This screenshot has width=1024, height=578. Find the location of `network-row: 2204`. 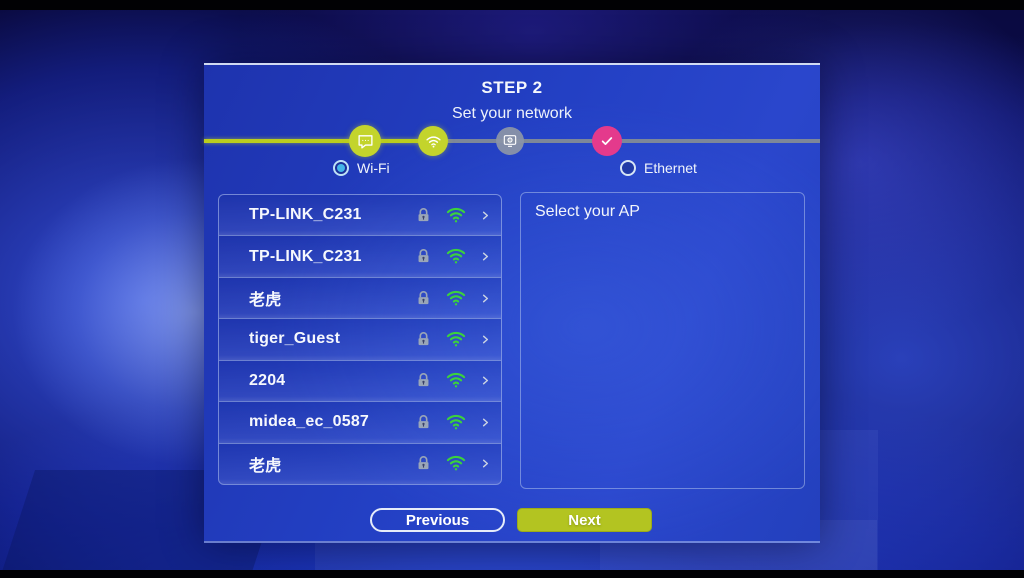

network-row: 2204 is located at coordinates (360, 381).